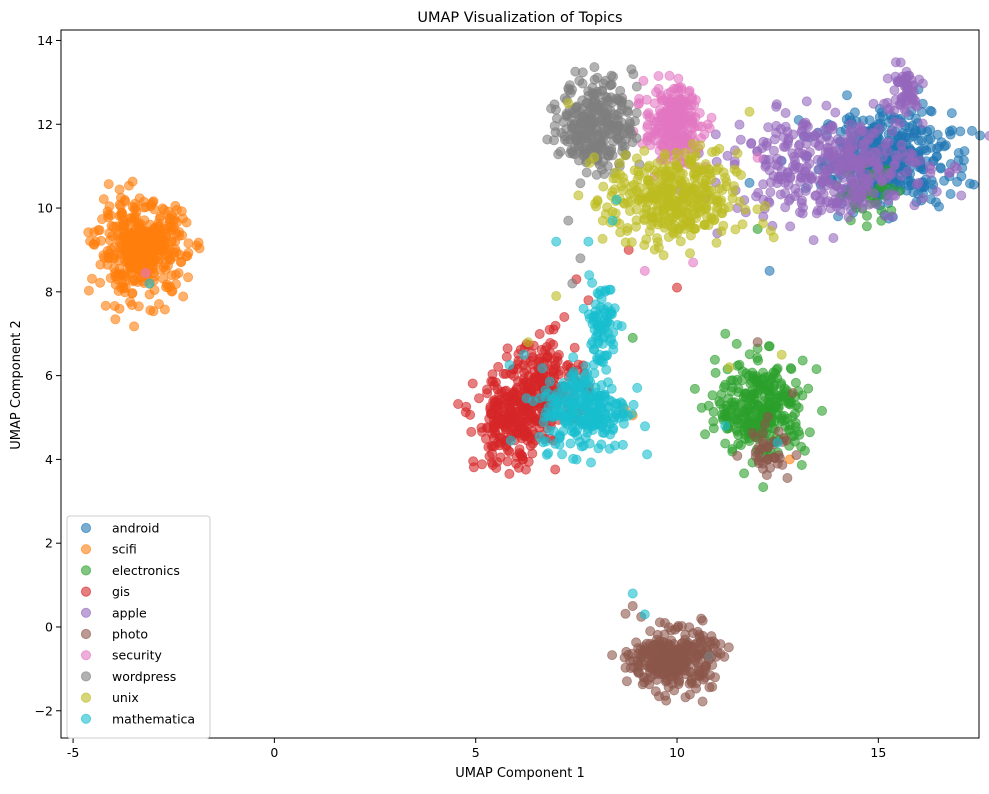  What do you see at coordinates (85, 612) in the screenshot?
I see `legend-marker-apple` at bounding box center [85, 612].